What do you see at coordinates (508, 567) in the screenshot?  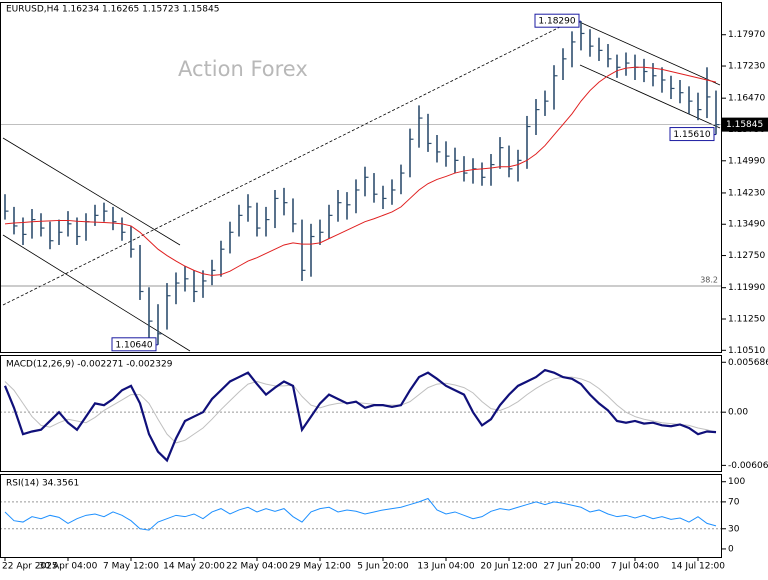 I see `x-tick-label: 20 Jun 12:00` at bounding box center [508, 567].